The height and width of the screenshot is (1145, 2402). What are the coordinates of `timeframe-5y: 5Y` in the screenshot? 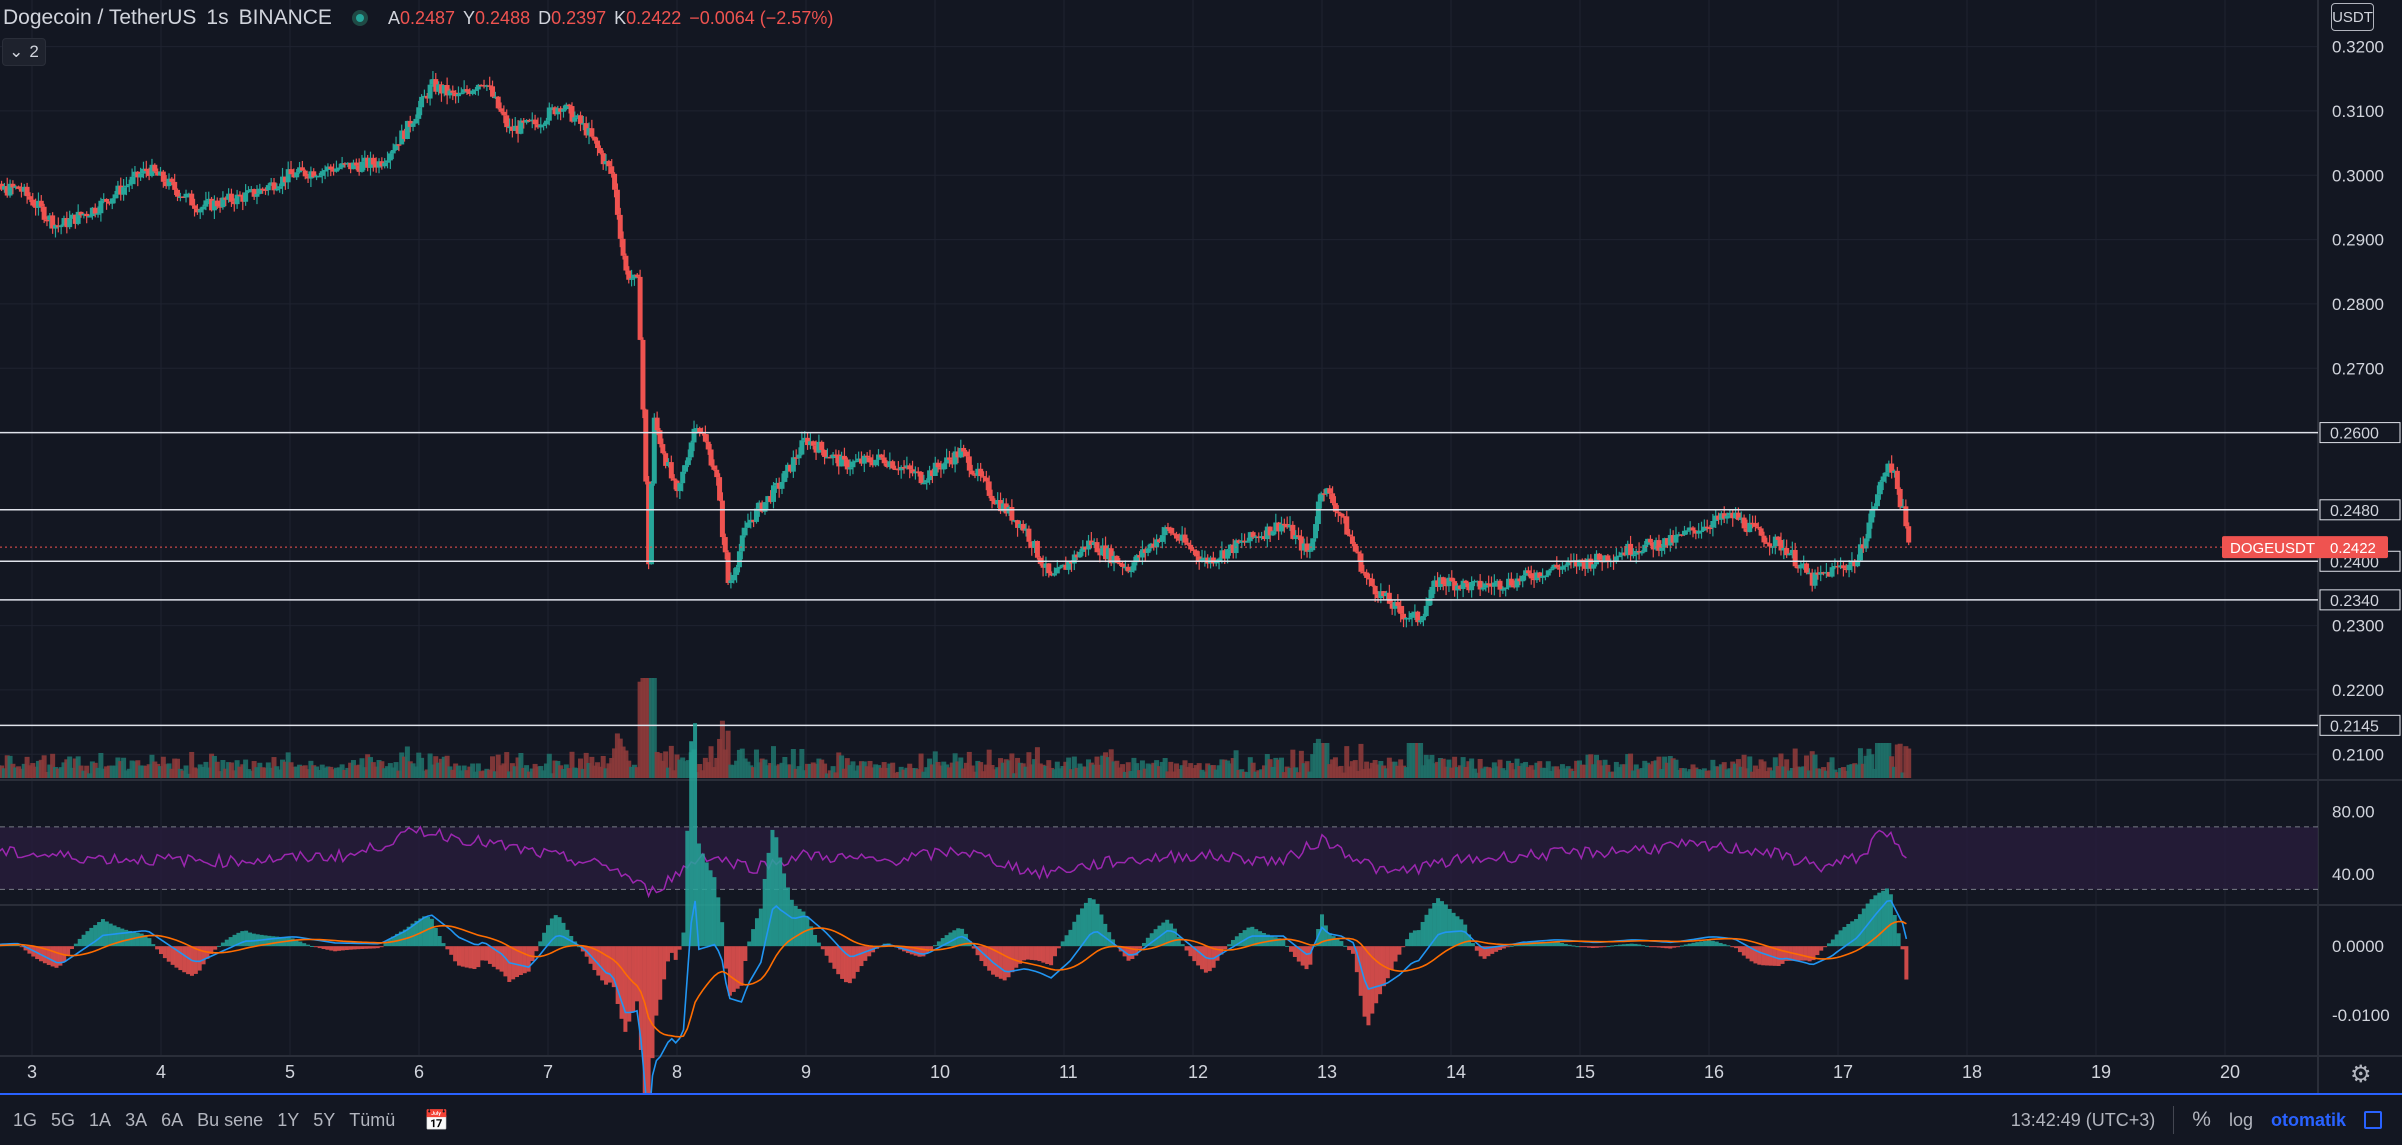 It's located at (324, 1120).